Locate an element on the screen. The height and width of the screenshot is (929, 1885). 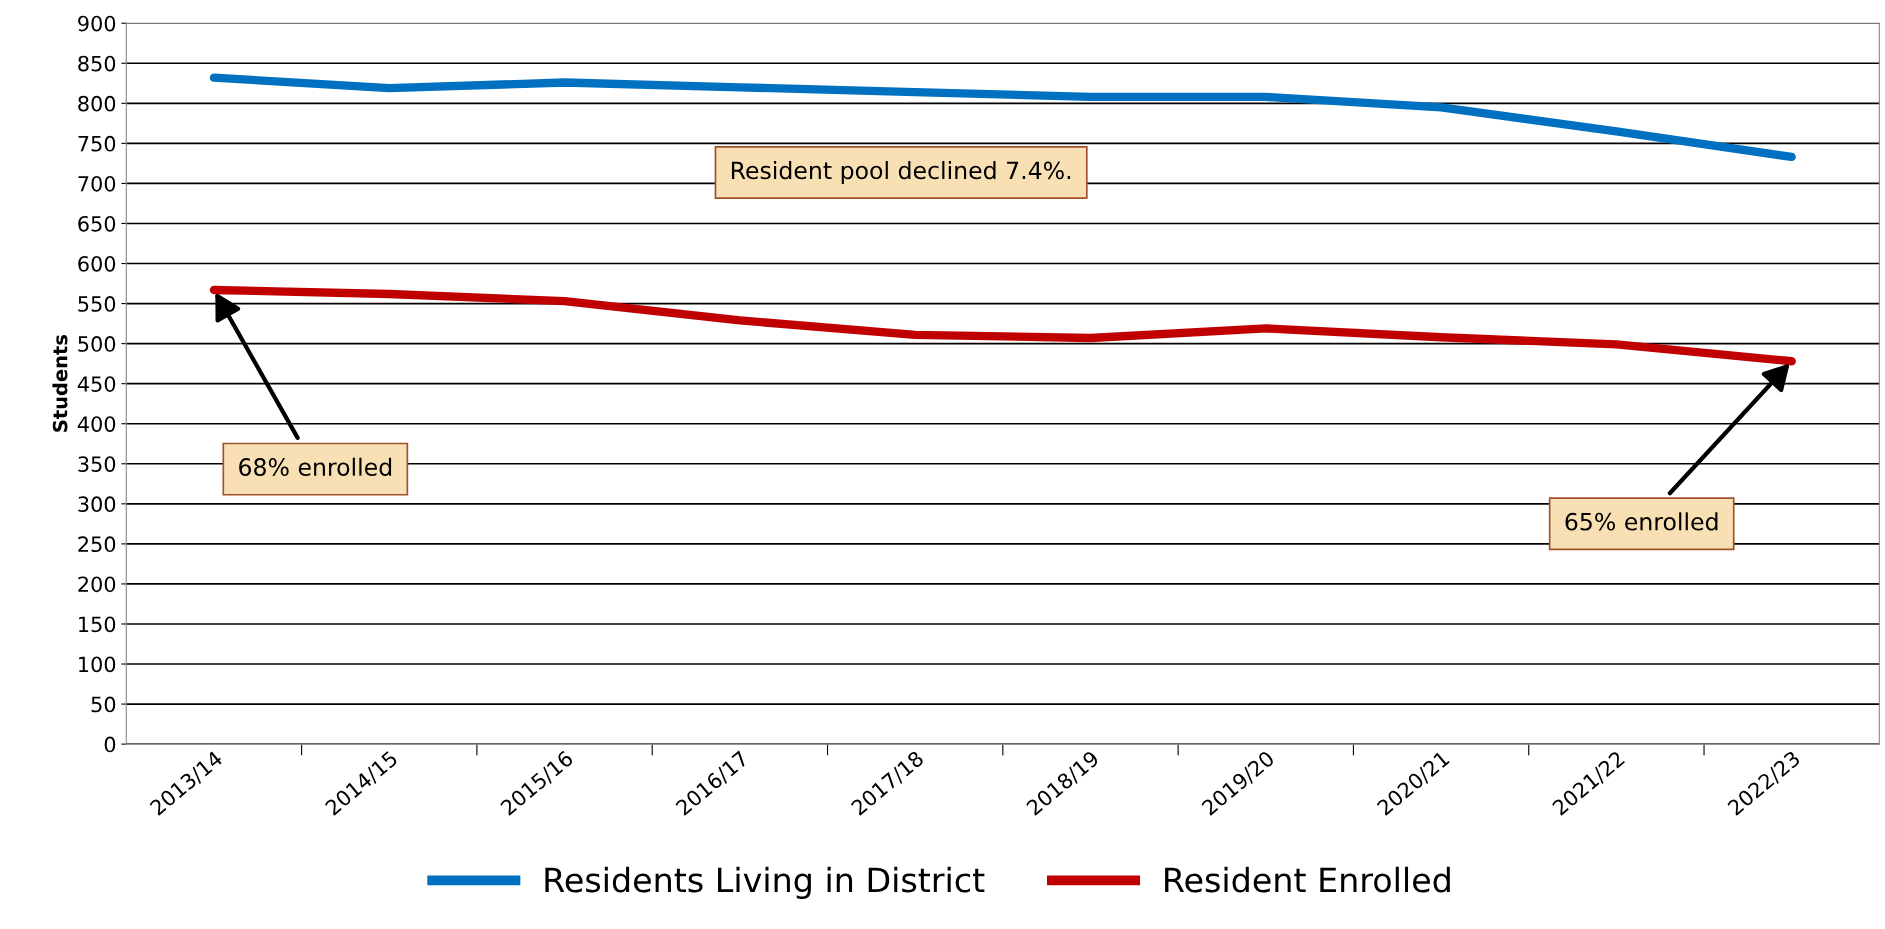
y-tick-label: 850 is located at coordinates (97, 63).